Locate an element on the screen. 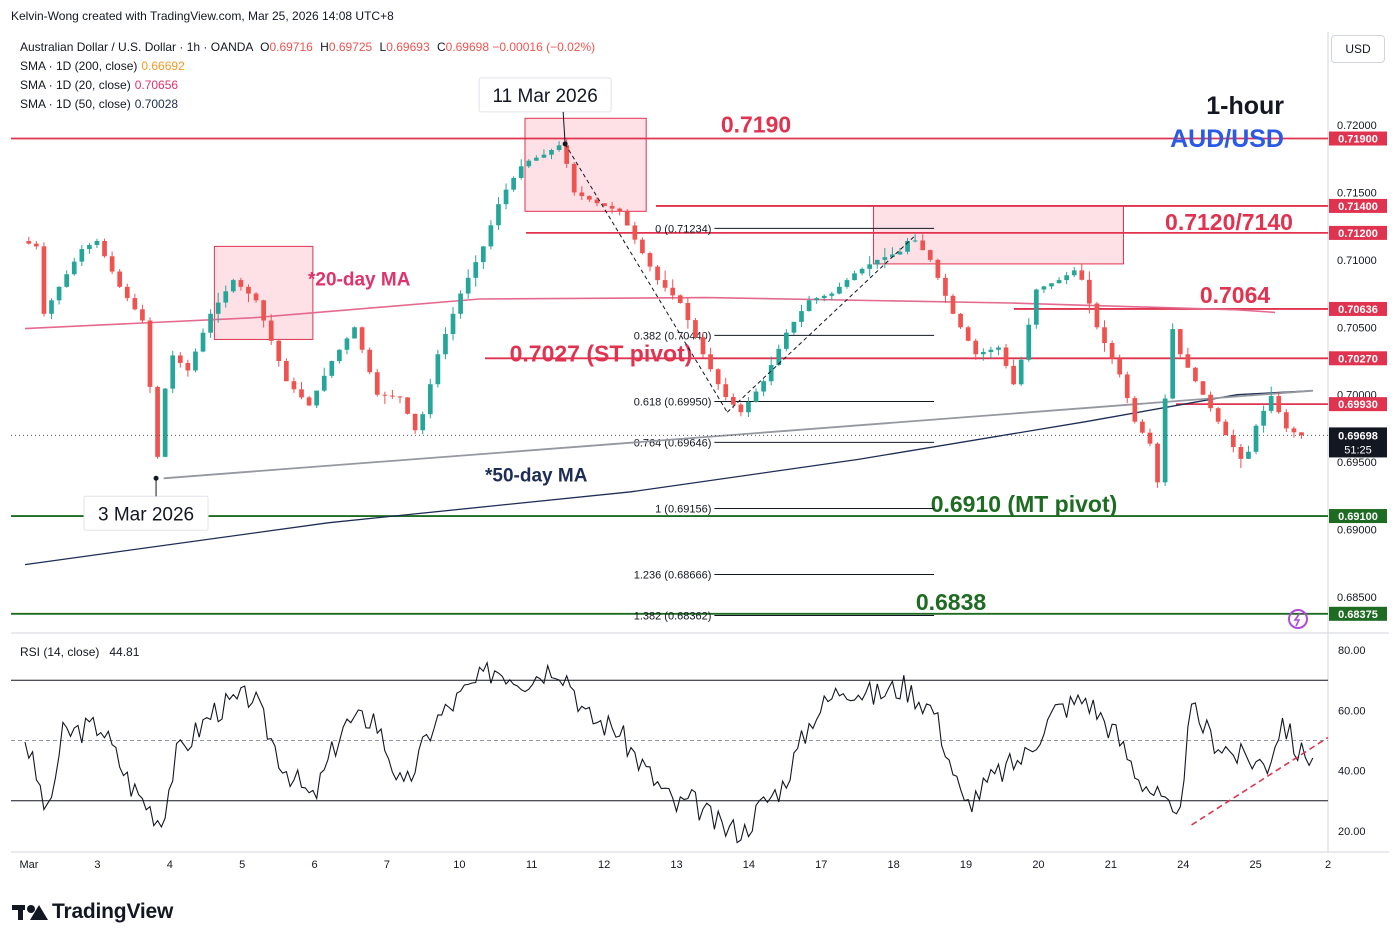  rsi-trendline is located at coordinates (1260, 781).